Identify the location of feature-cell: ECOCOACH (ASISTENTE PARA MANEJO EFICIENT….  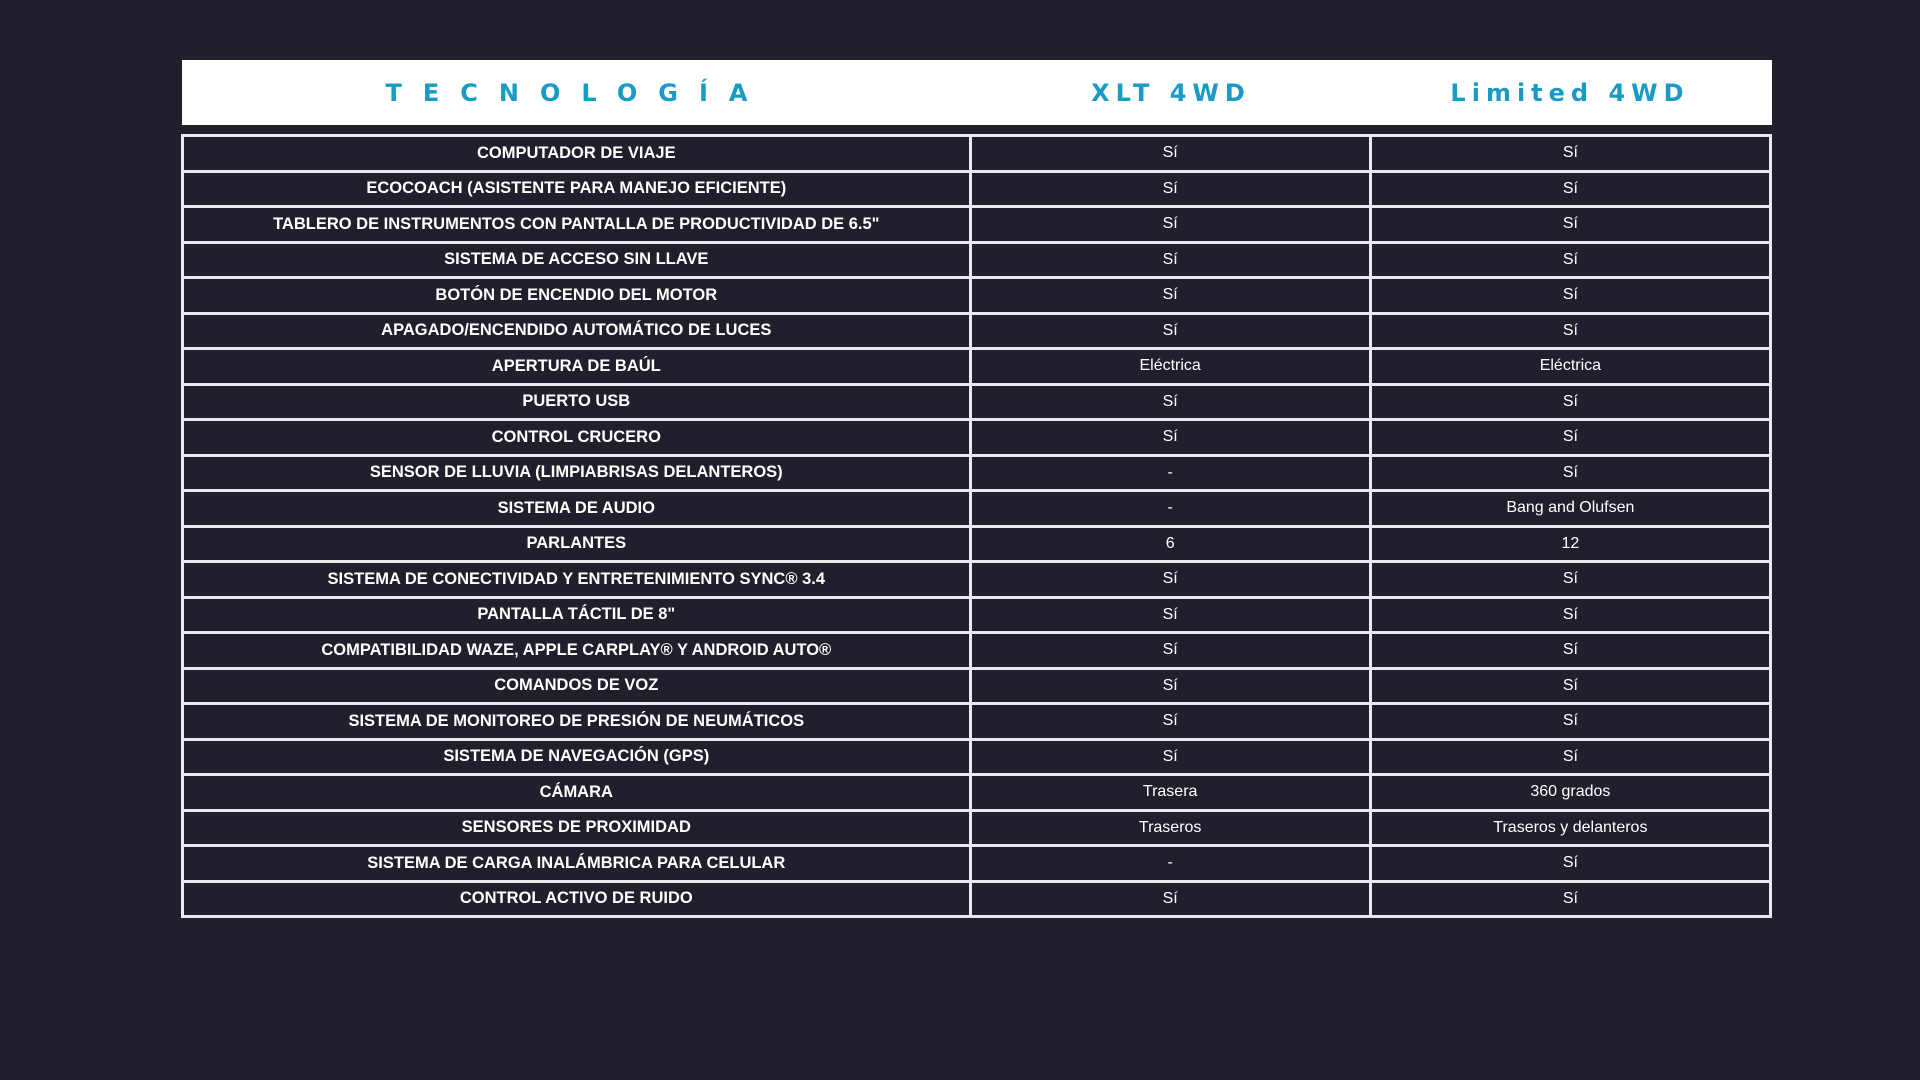
(576, 188).